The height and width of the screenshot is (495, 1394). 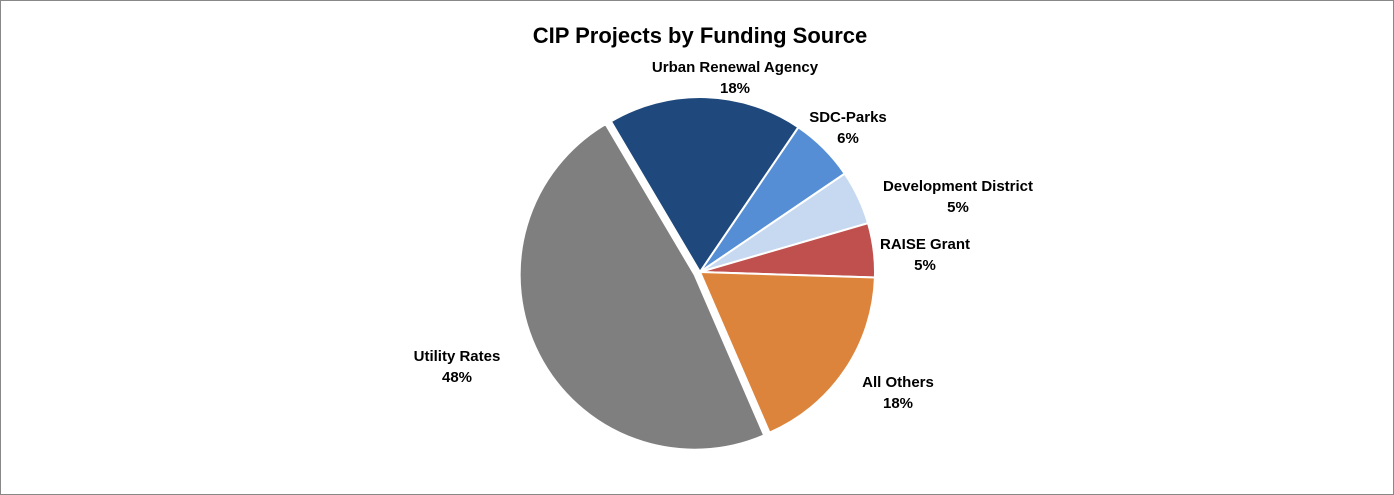 What do you see at coordinates (925, 244) in the screenshot?
I see `slice-label: RAISE Grant` at bounding box center [925, 244].